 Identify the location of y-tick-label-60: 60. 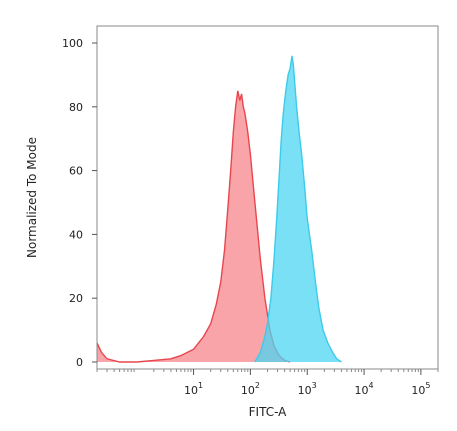
(76, 171).